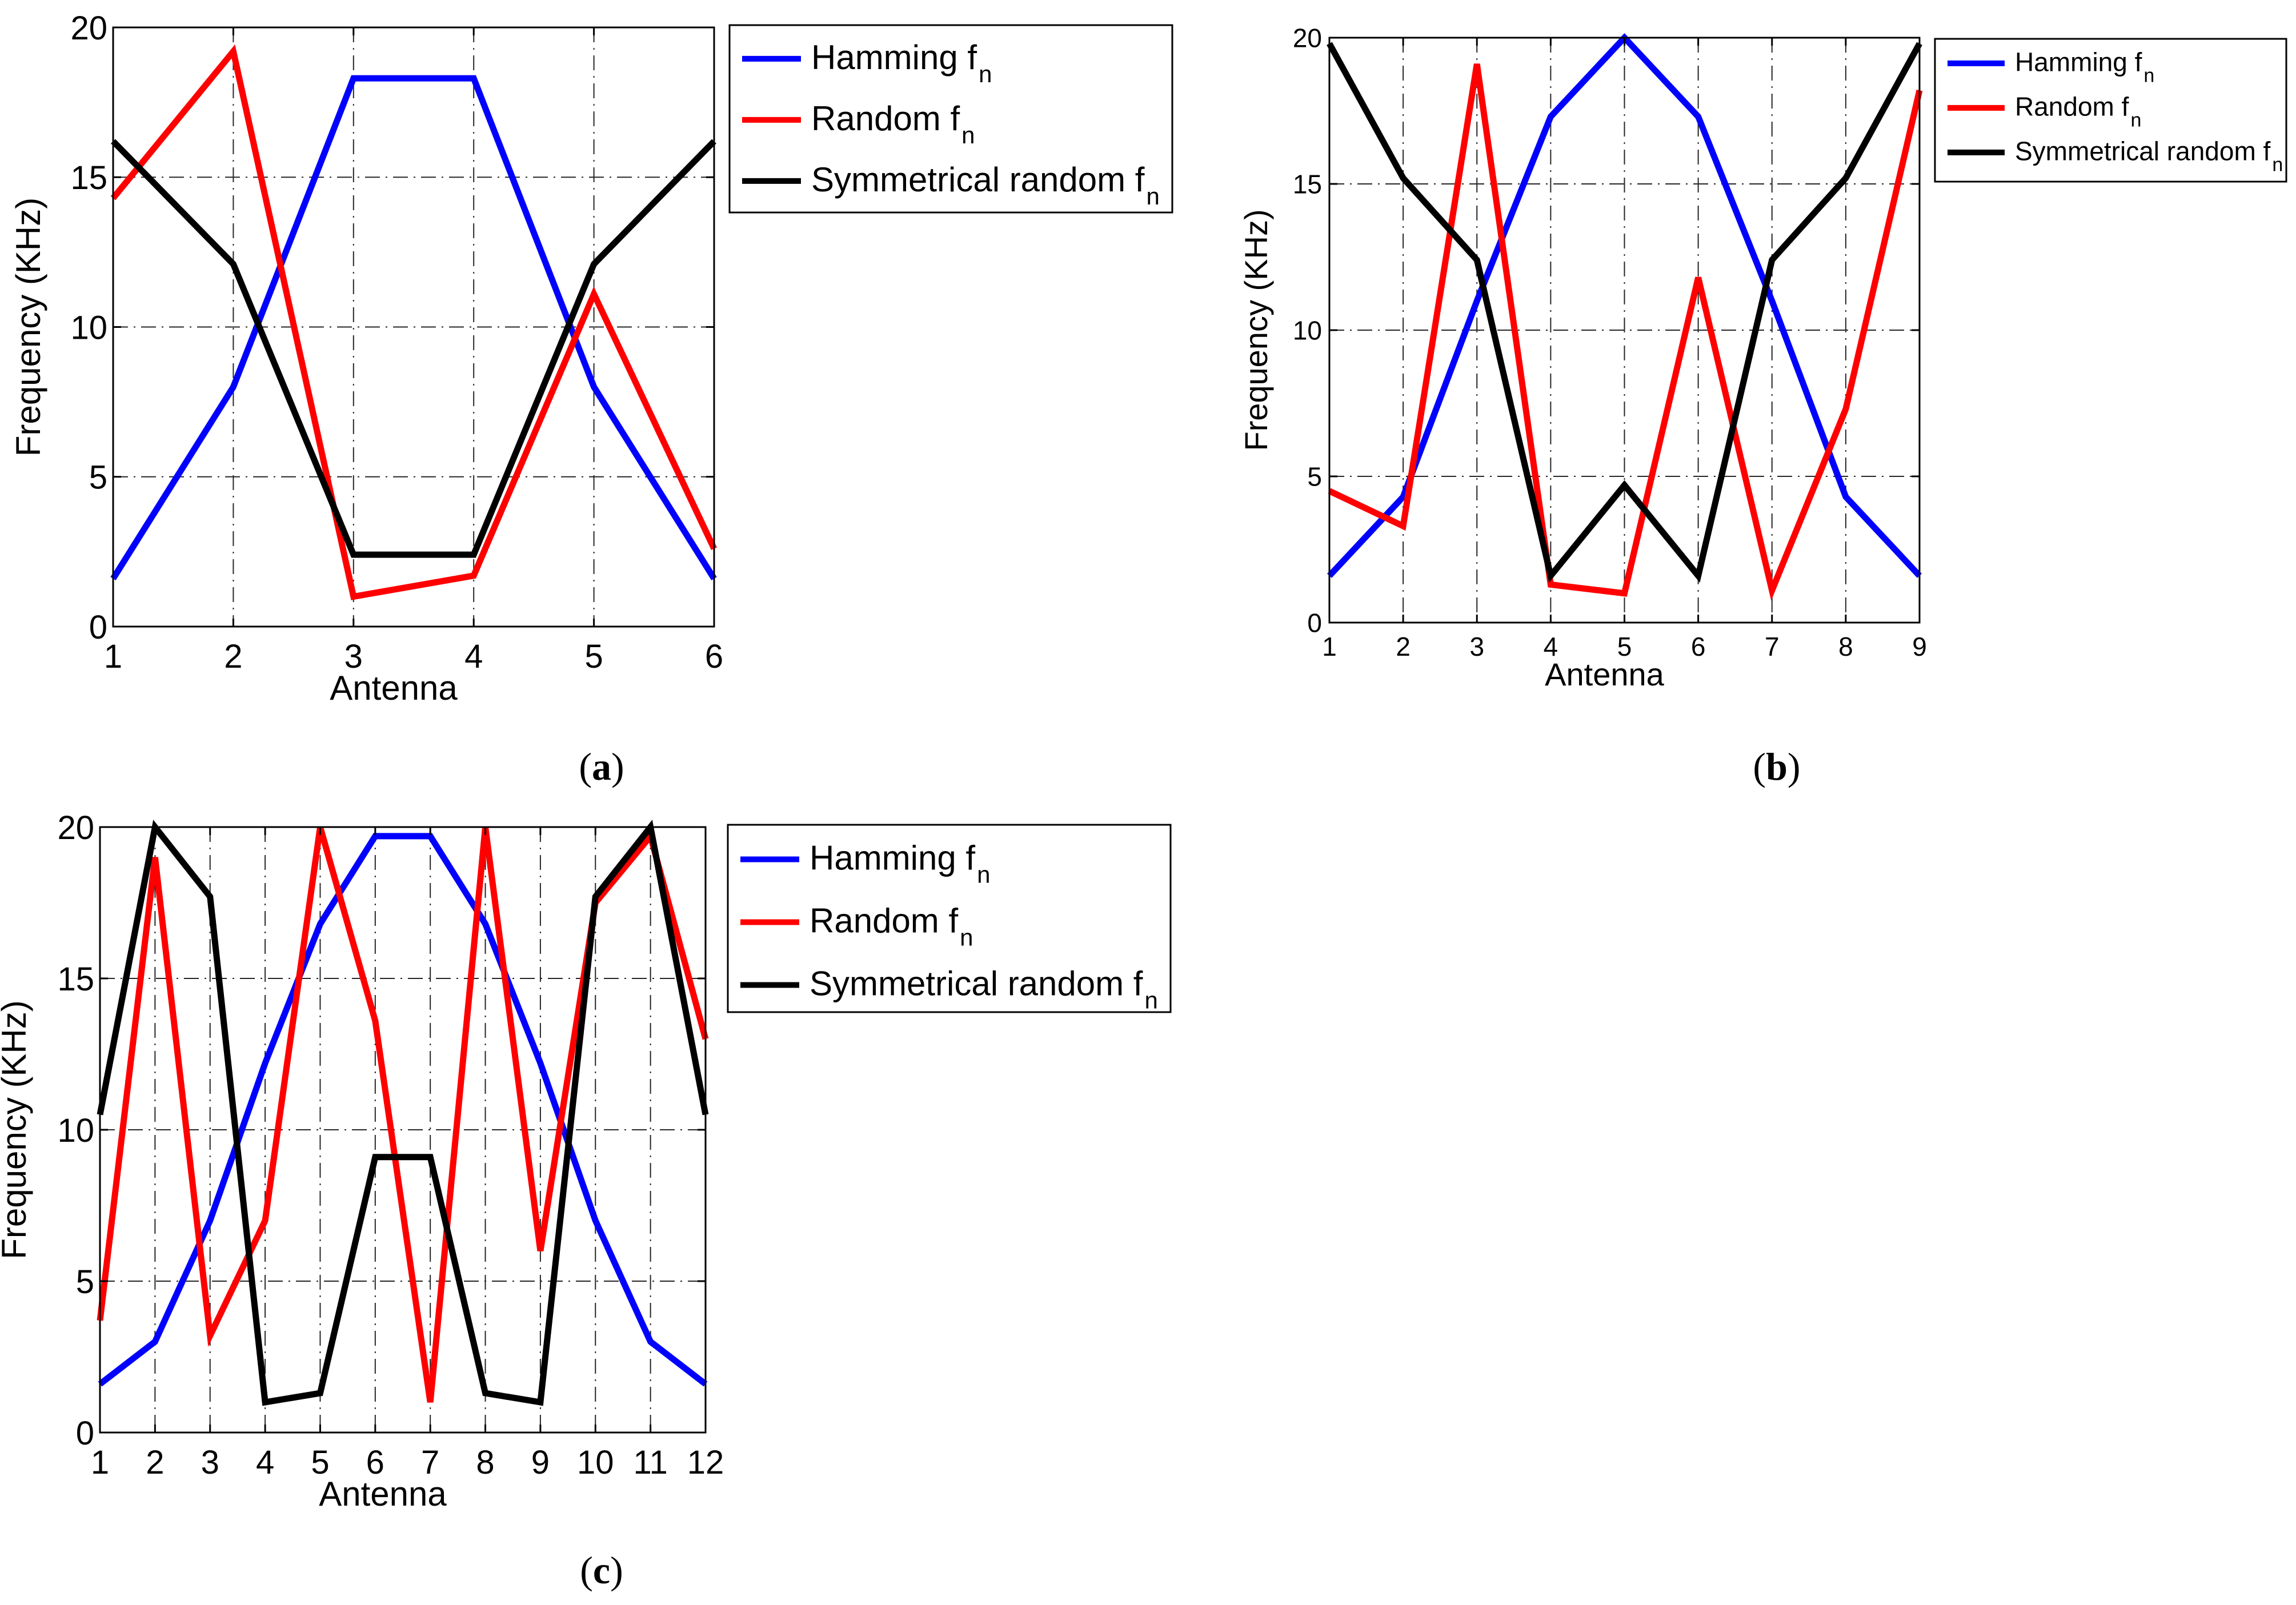 This screenshot has width=2296, height=1605. I want to click on panel-caption-c: (c), so click(601, 1570).